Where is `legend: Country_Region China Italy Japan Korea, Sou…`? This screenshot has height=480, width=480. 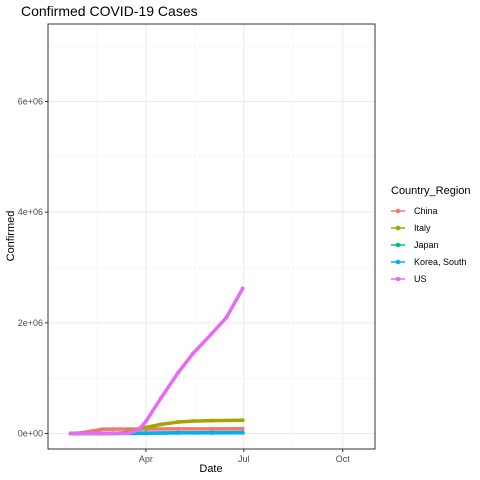
legend: Country_Region China Italy Japan Korea, Sou… is located at coordinates (431, 234).